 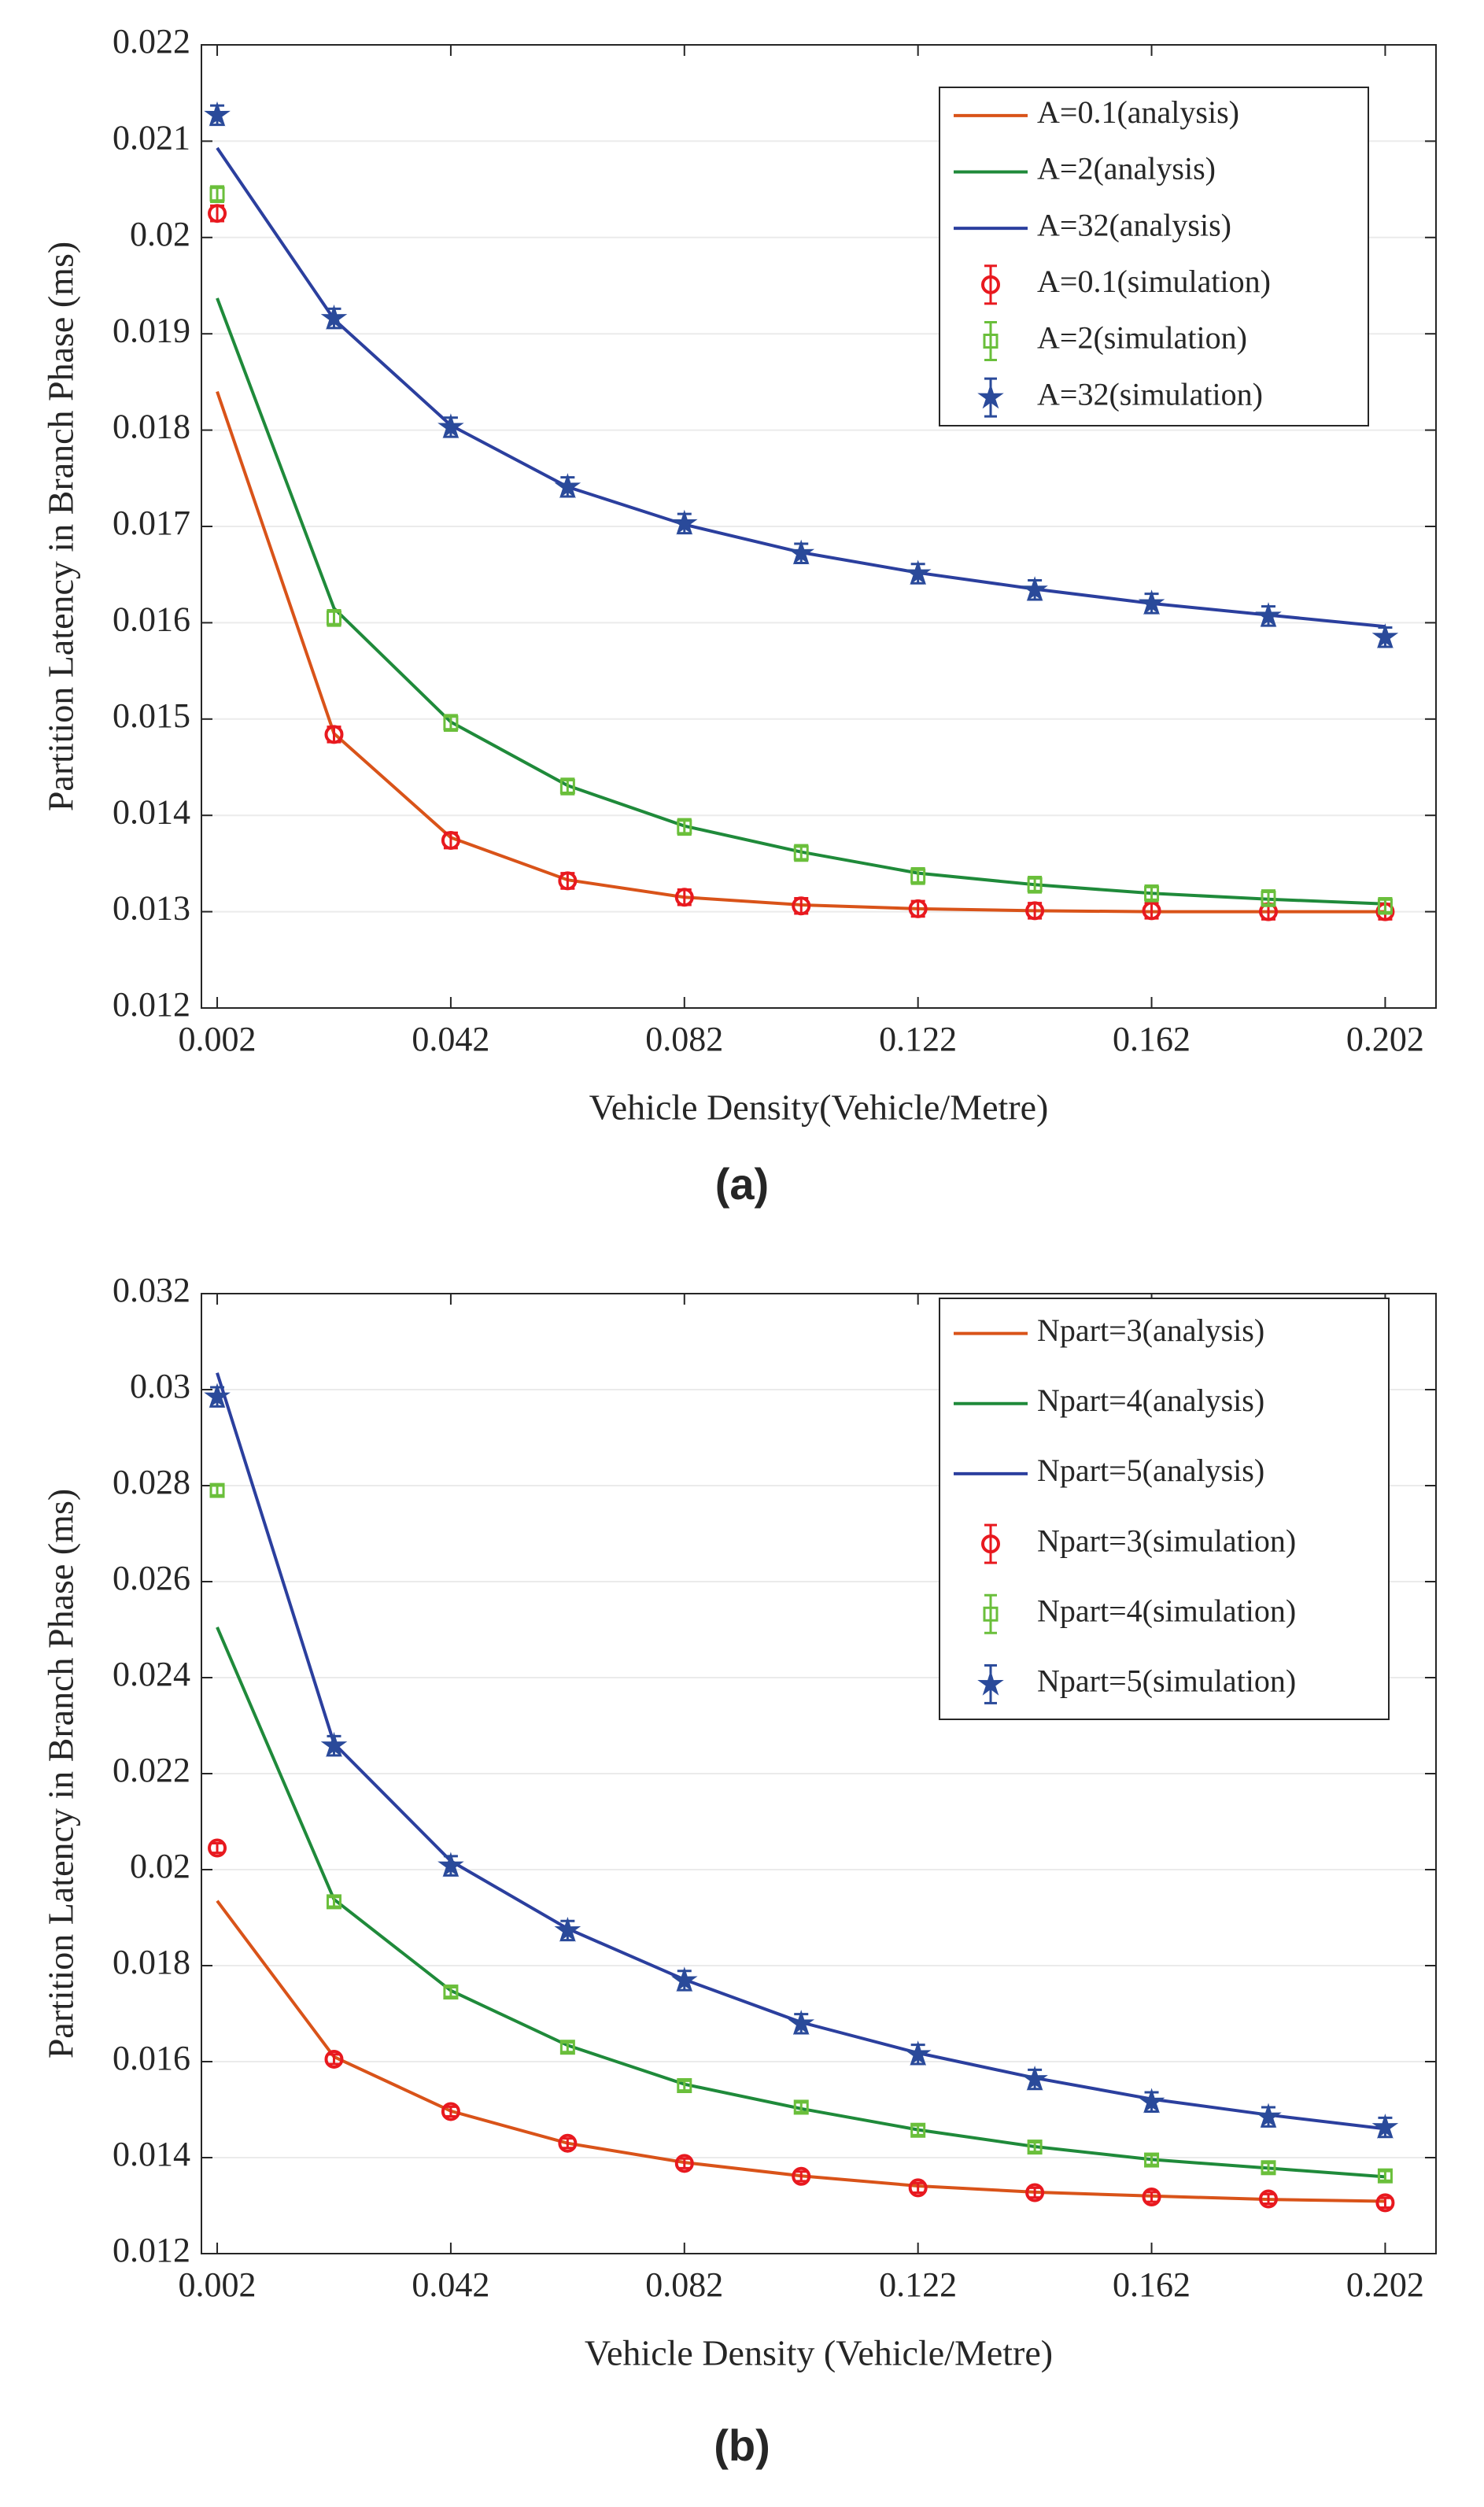 I want to click on y-tick-label: 0.032, so click(x=151, y=1290).